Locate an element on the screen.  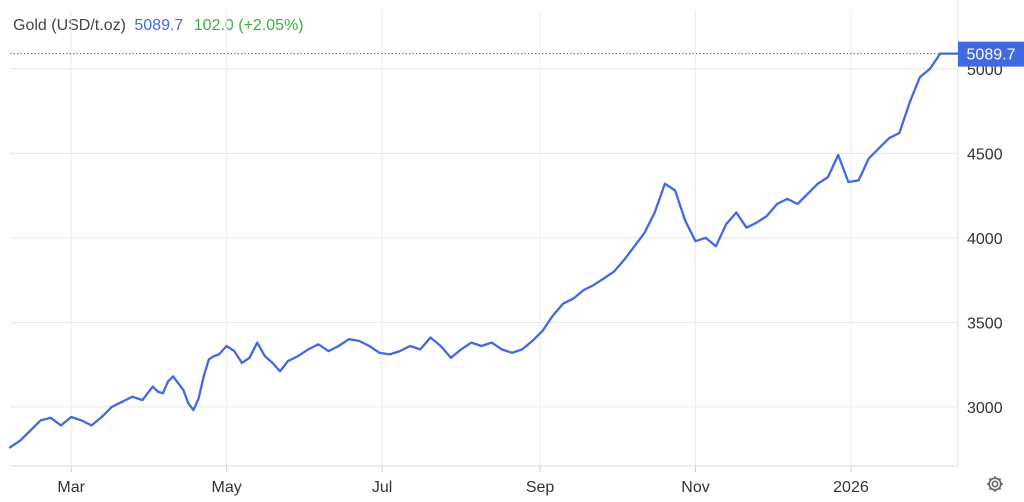
x-tick-label: Jul is located at coordinates (382, 487).